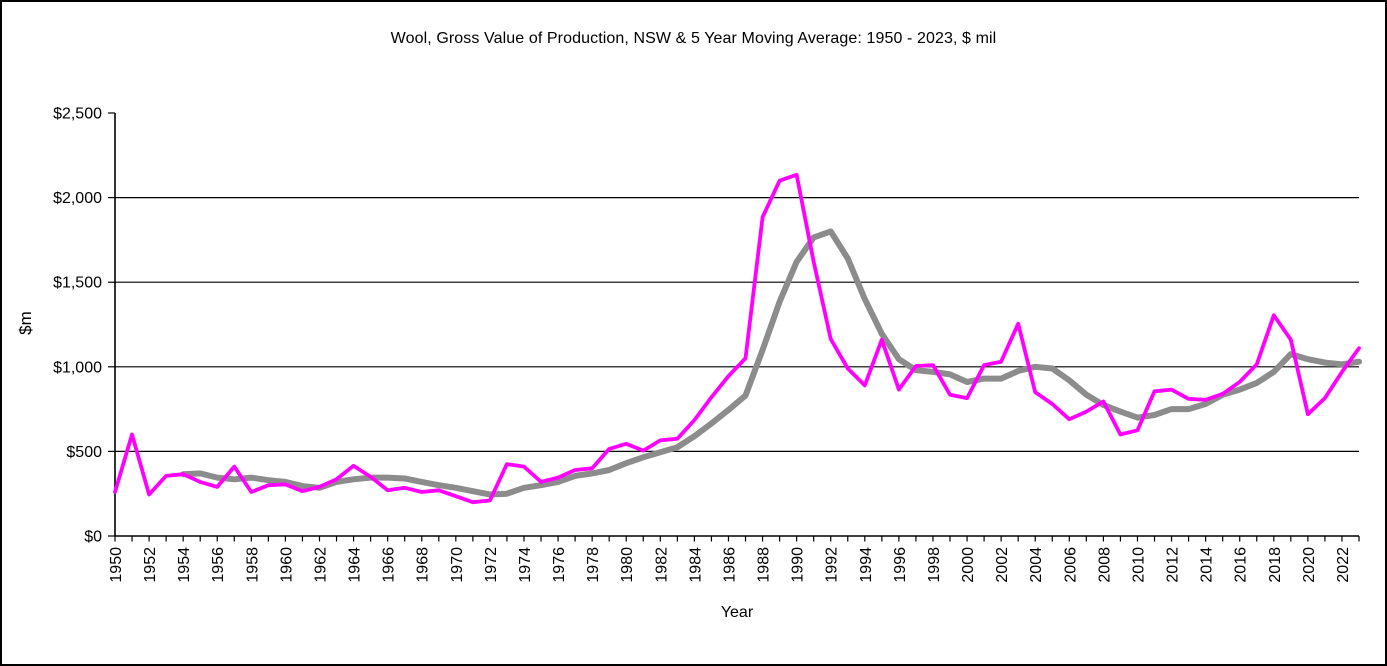 The image size is (1387, 666). I want to click on x-tick-label: 1998, so click(934, 565).